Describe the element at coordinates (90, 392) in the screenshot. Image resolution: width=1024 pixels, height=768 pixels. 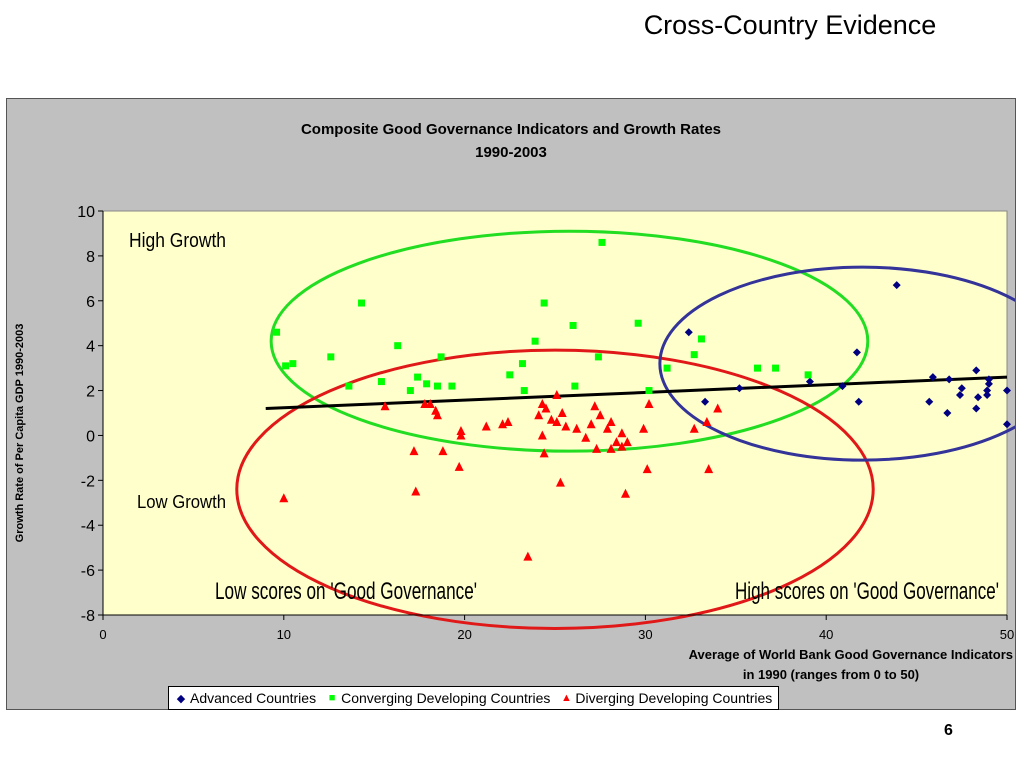
I see `y-tick-label: 2` at that location.